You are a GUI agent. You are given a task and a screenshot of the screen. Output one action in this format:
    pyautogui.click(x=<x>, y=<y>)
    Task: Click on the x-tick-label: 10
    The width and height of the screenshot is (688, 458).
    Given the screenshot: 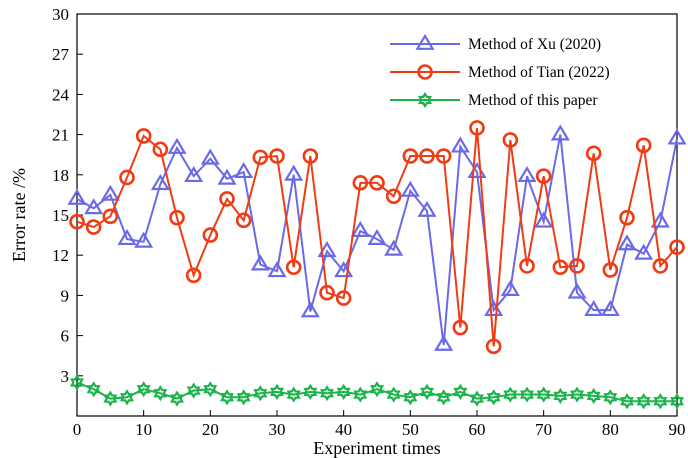 What is the action you would take?
    pyautogui.click(x=143, y=429)
    